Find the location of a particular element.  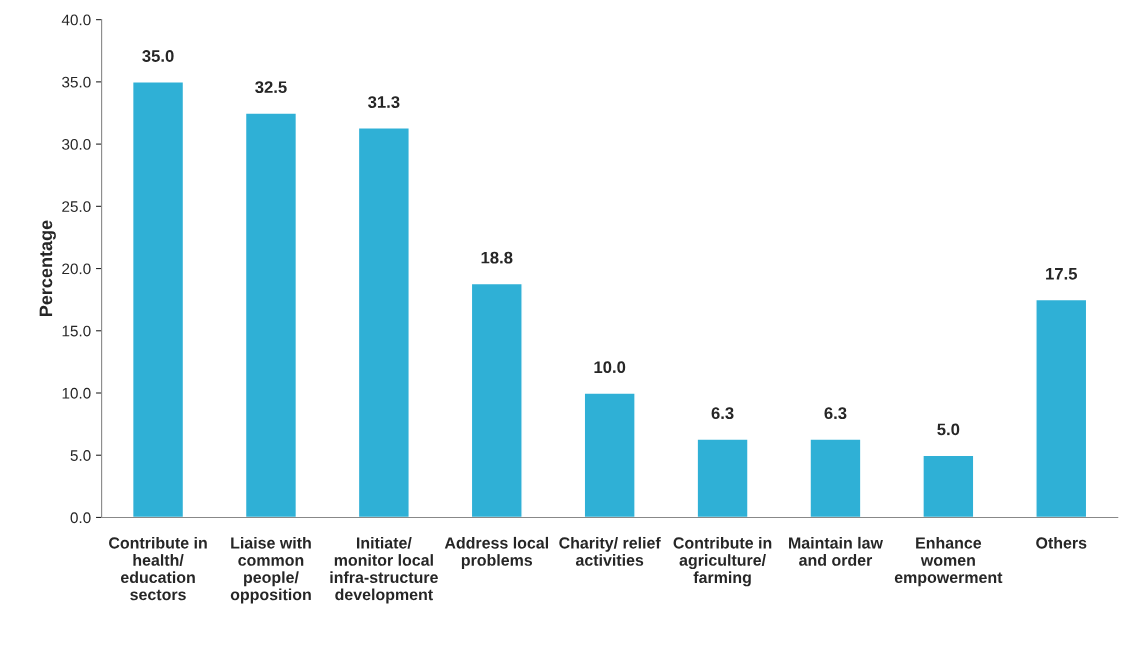

data-label: 18.8 is located at coordinates (497, 257).